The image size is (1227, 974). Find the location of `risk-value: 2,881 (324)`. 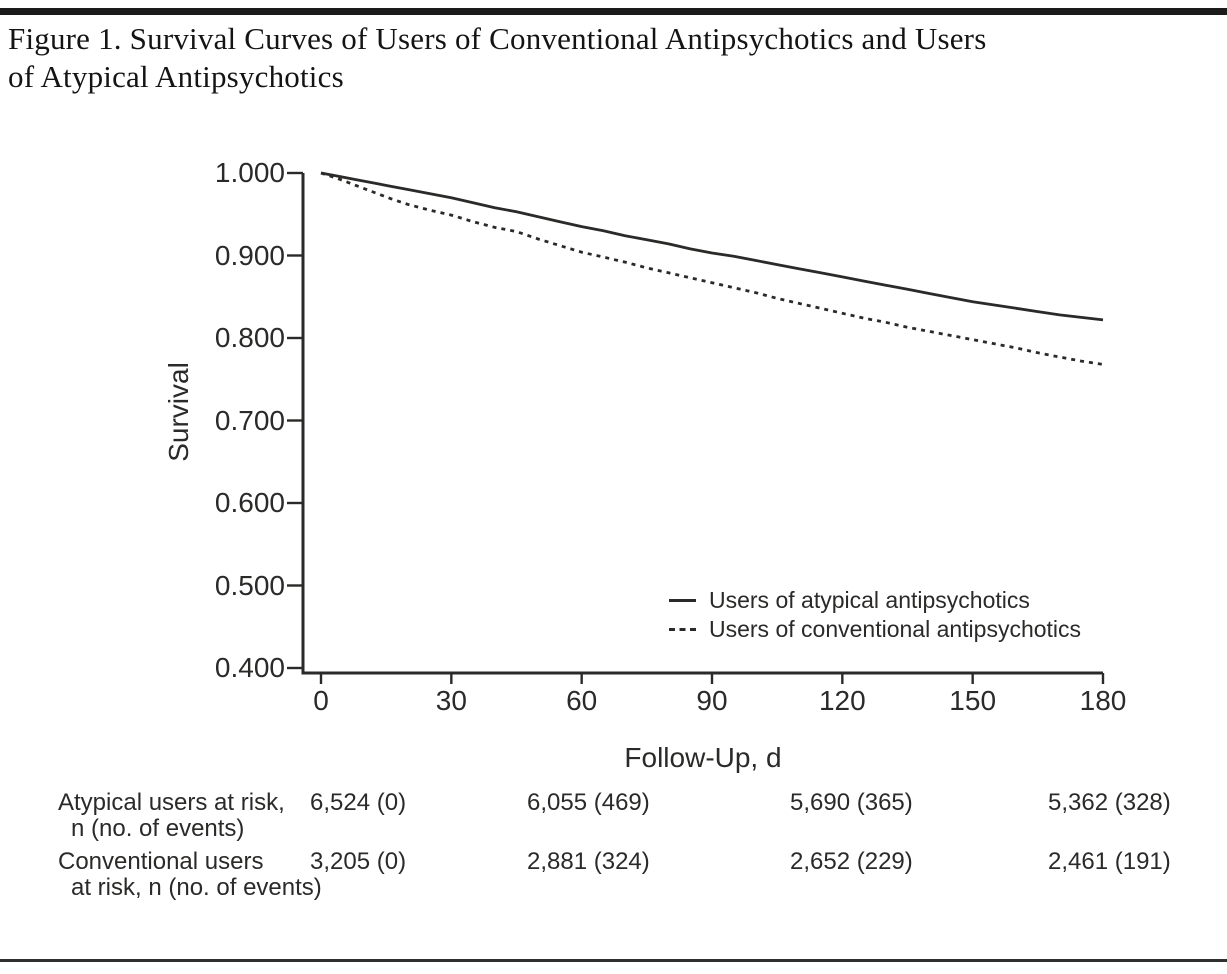

risk-value: 2,881 (324) is located at coordinates (588, 861).